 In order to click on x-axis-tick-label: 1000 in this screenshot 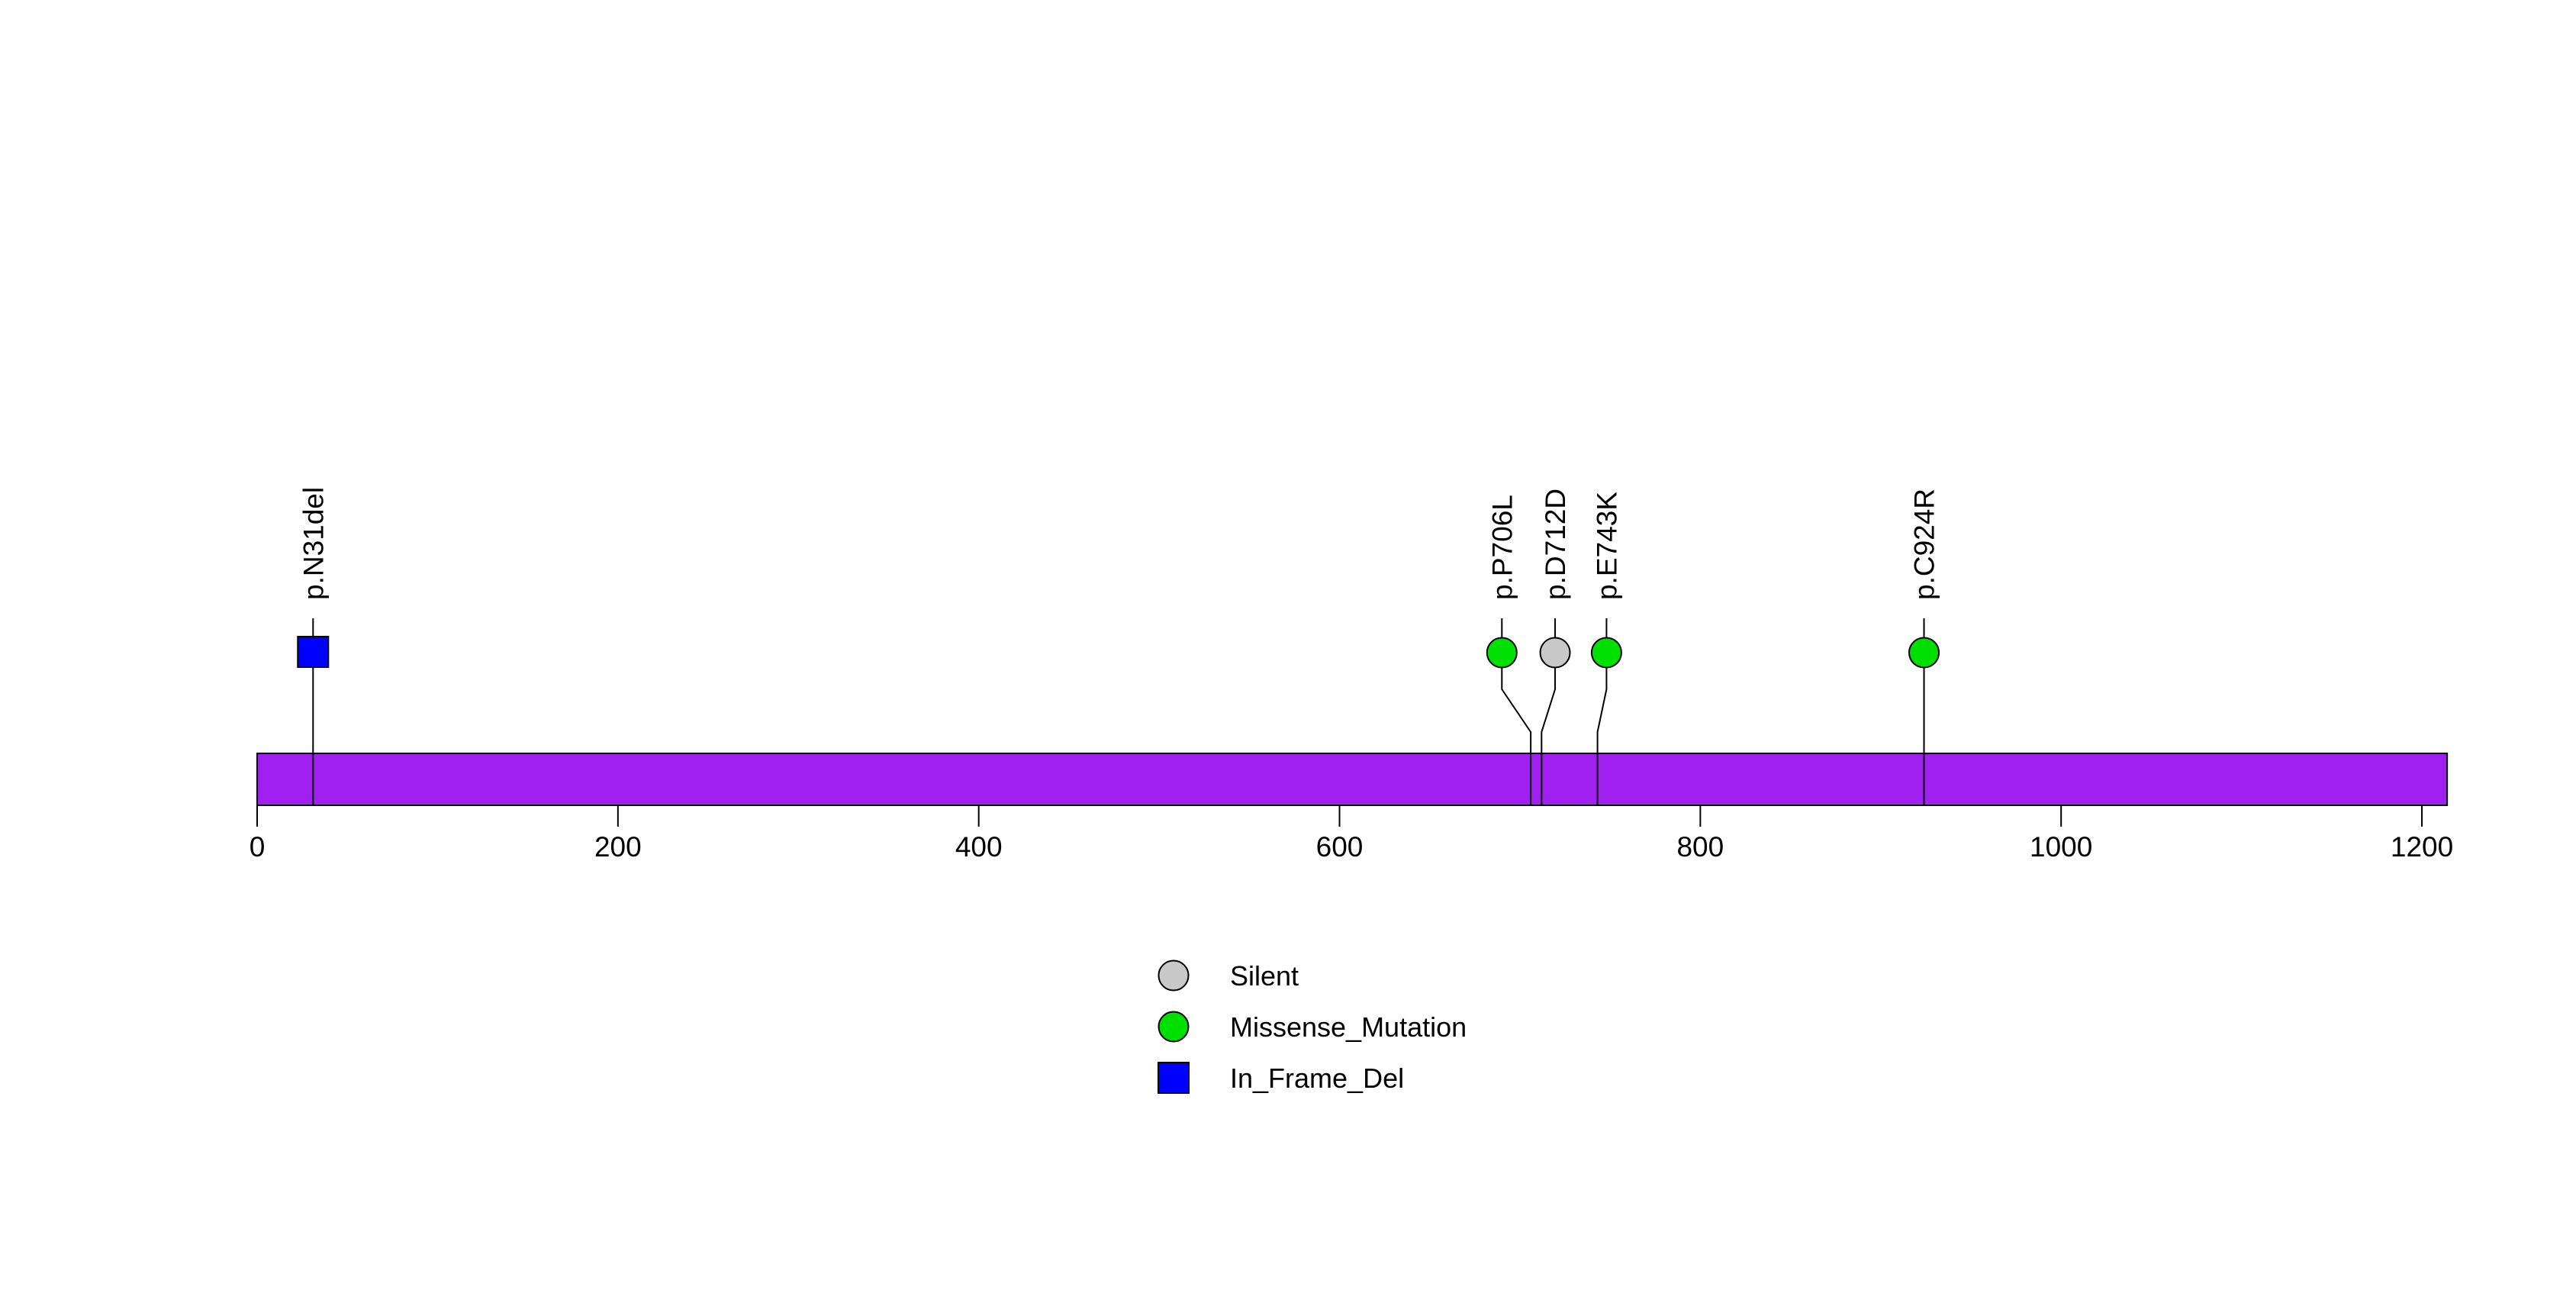, I will do `click(2061, 847)`.